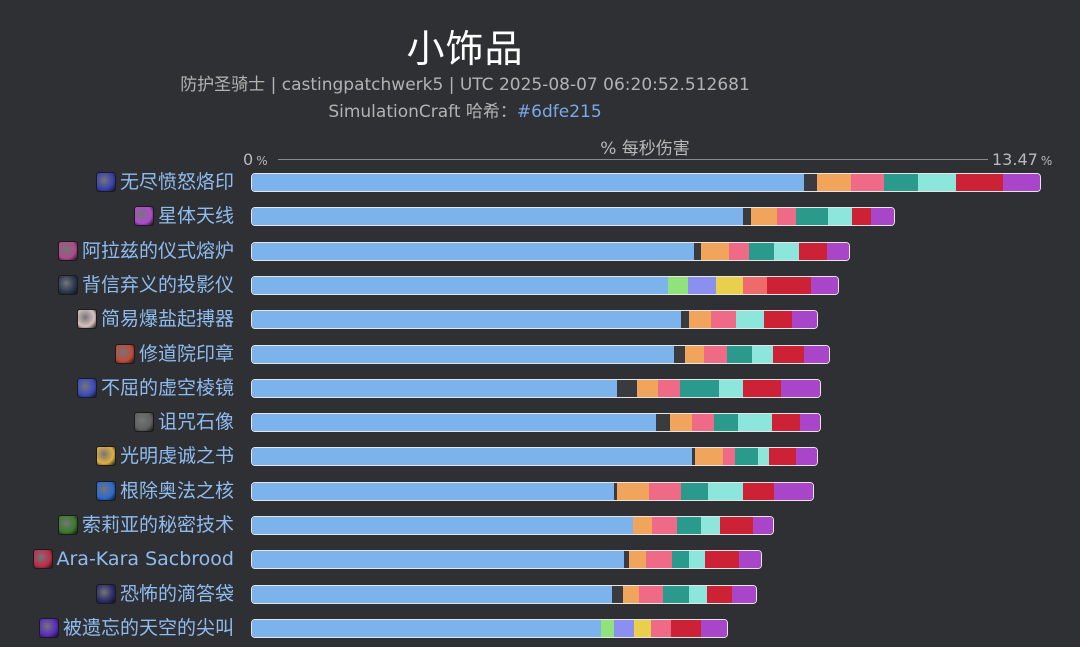 This screenshot has width=1080, height=647. What do you see at coordinates (183, 422) in the screenshot?
I see `trinket-label: 诅咒石像` at bounding box center [183, 422].